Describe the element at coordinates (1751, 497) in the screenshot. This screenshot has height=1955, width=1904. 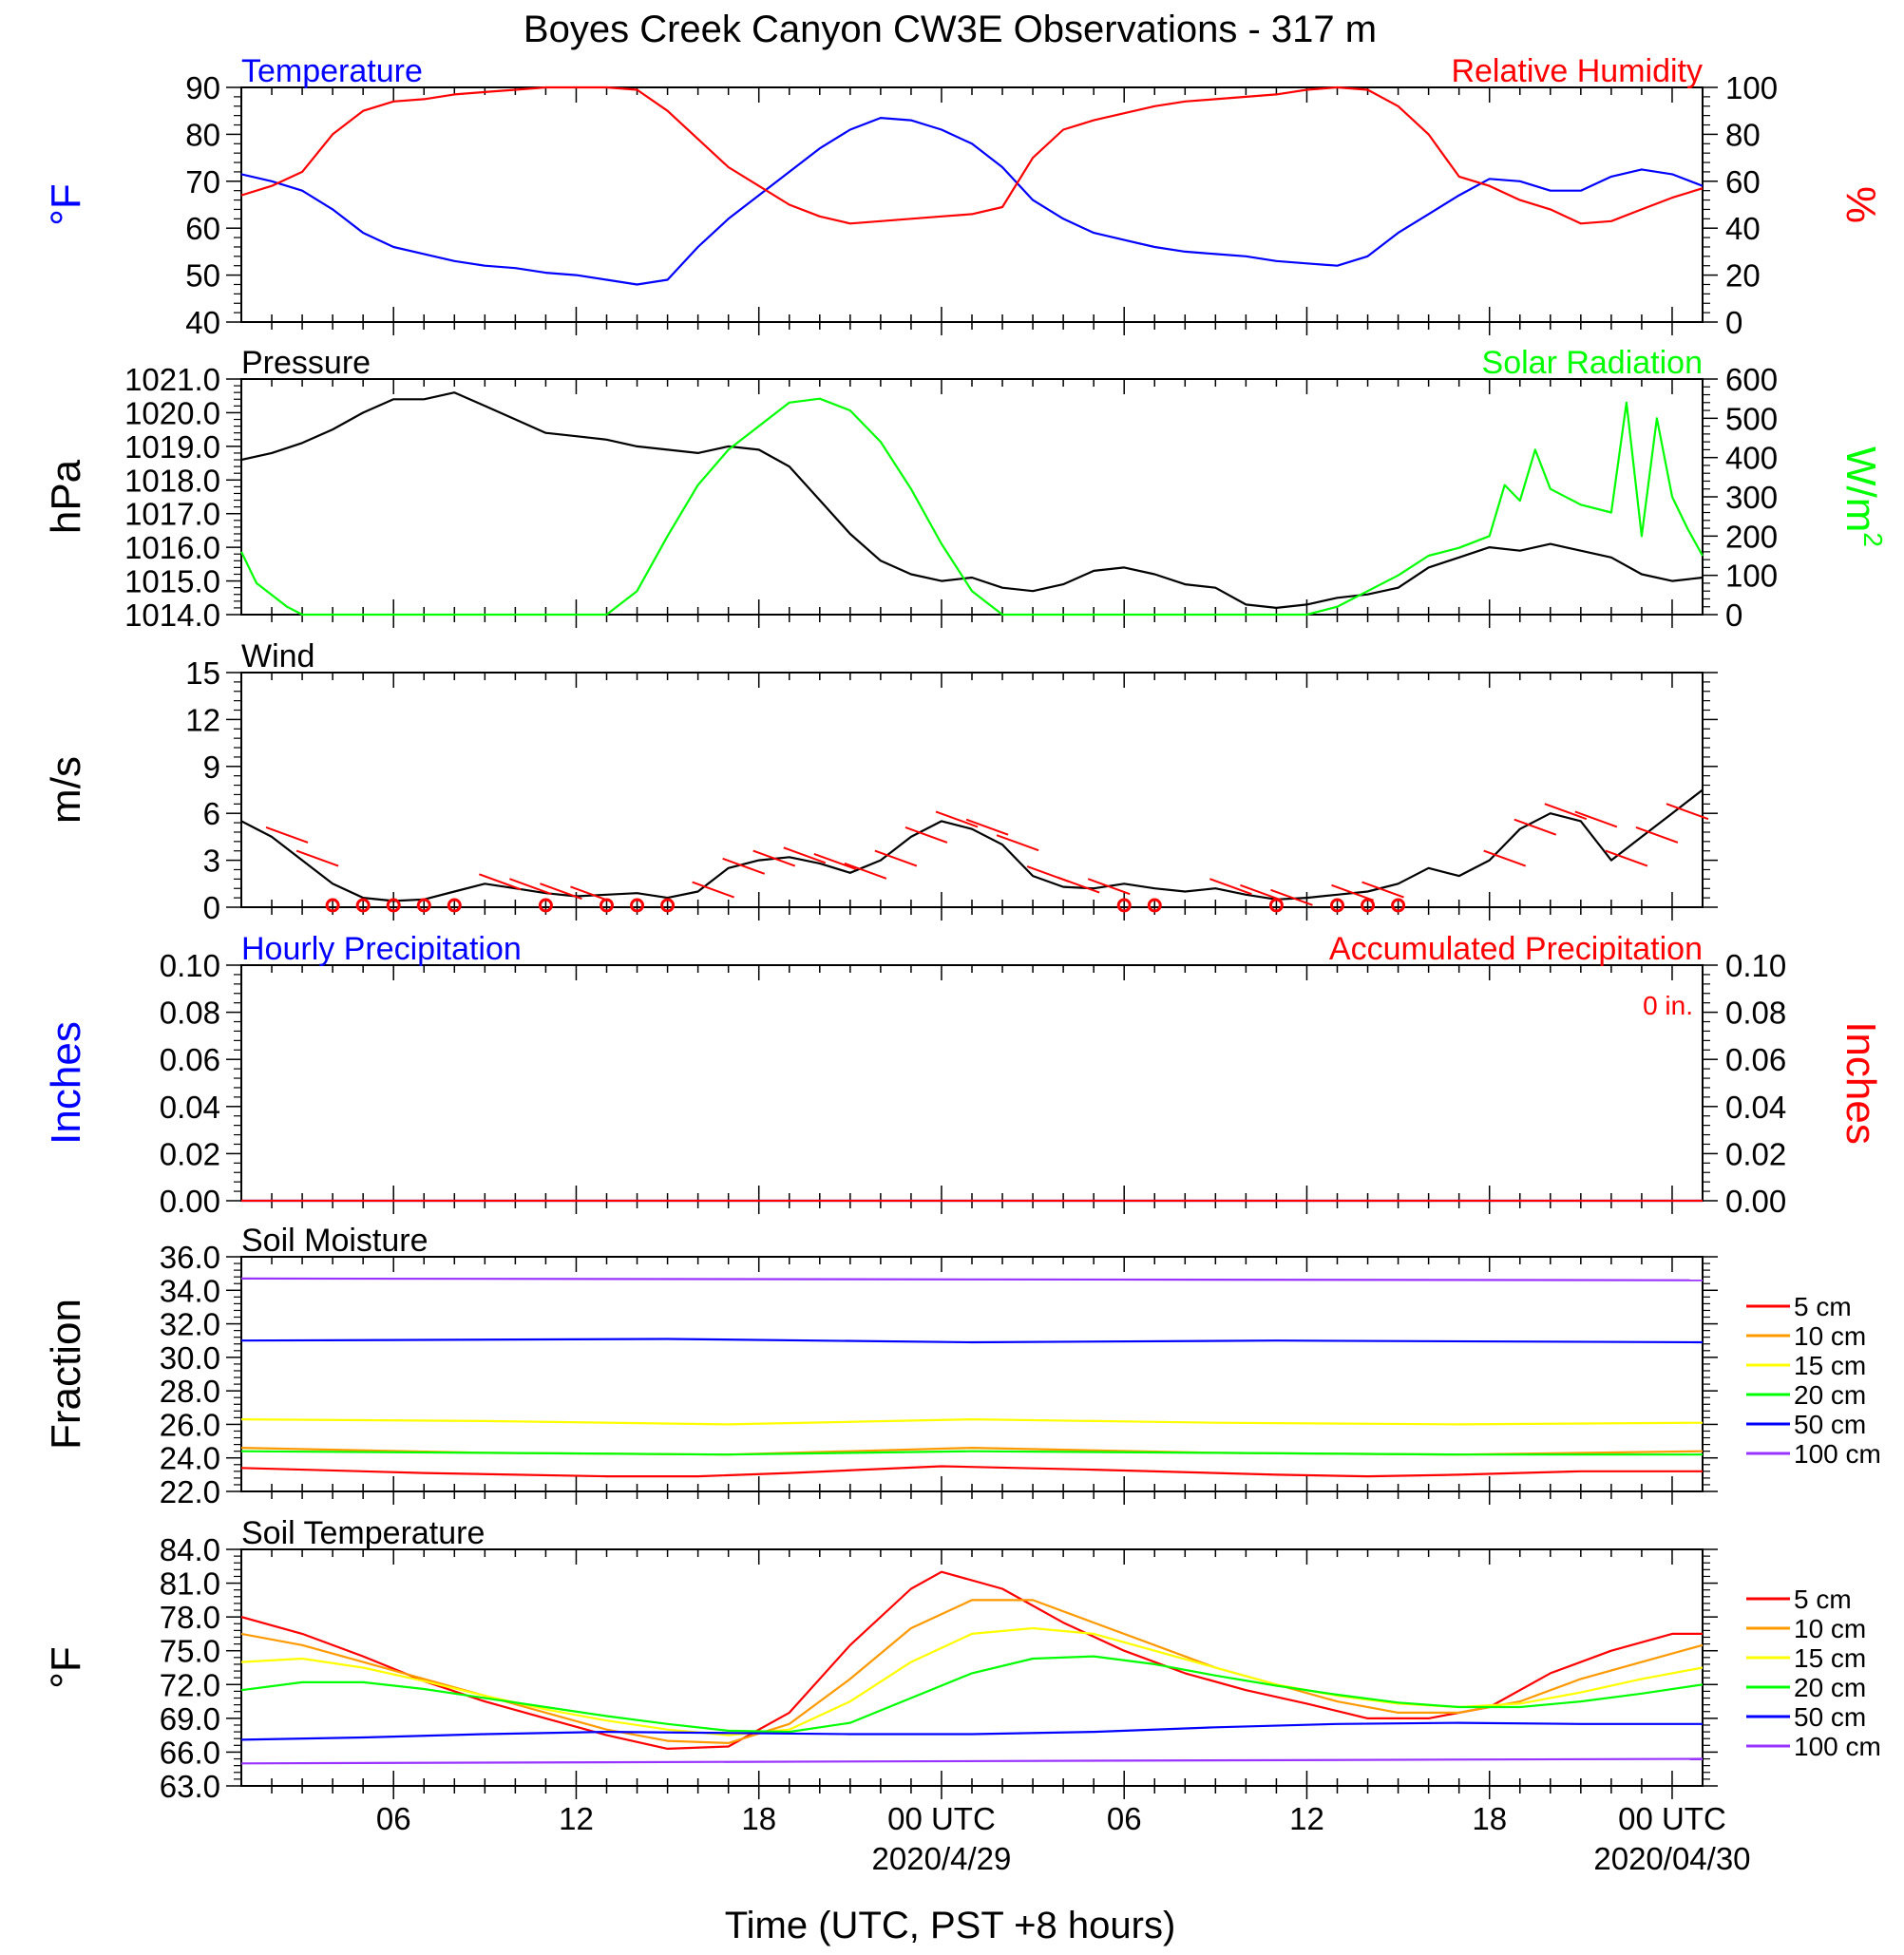
I see `y-tick-label-right: 300` at that location.